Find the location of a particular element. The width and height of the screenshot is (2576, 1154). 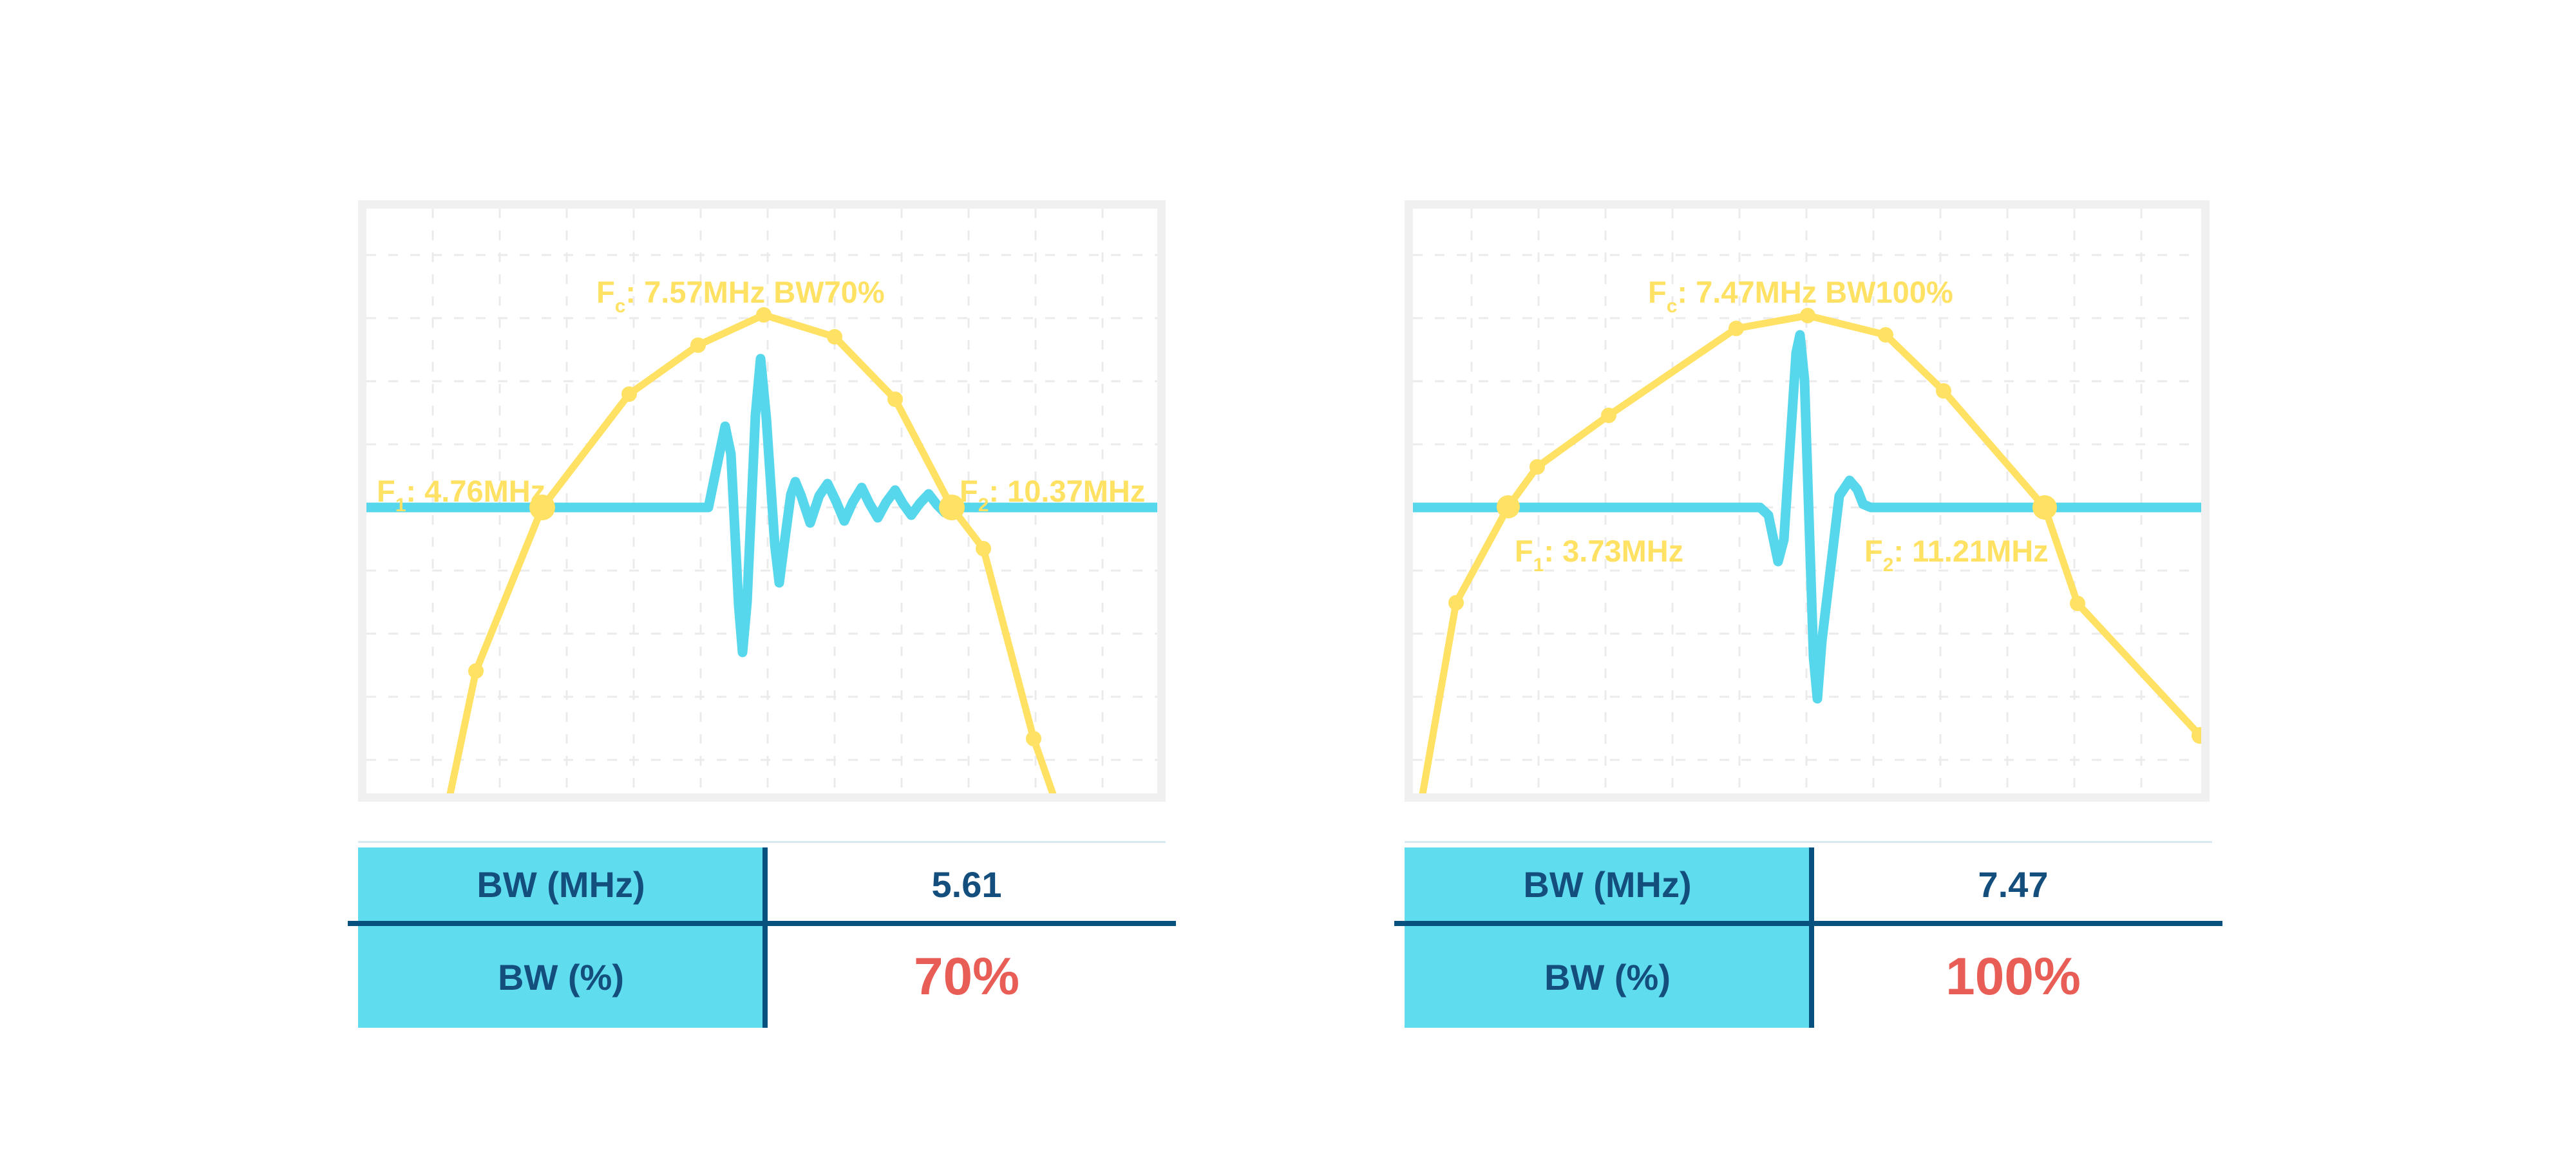

bw-mhz-value-text: 5.61 is located at coordinates (967, 884).